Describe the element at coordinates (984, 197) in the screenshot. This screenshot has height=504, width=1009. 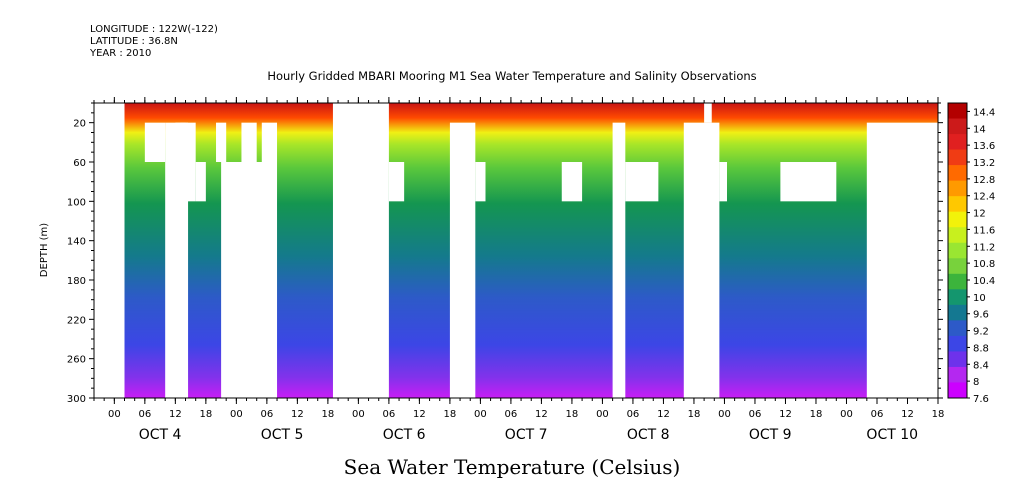
I see `colorbar-label: 12.4` at that location.